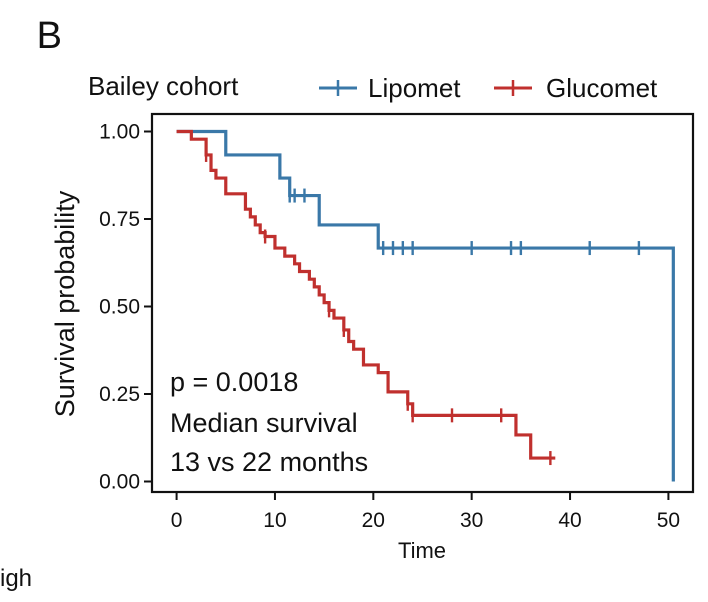  I want to click on x-axis-label: Time, so click(422, 550).